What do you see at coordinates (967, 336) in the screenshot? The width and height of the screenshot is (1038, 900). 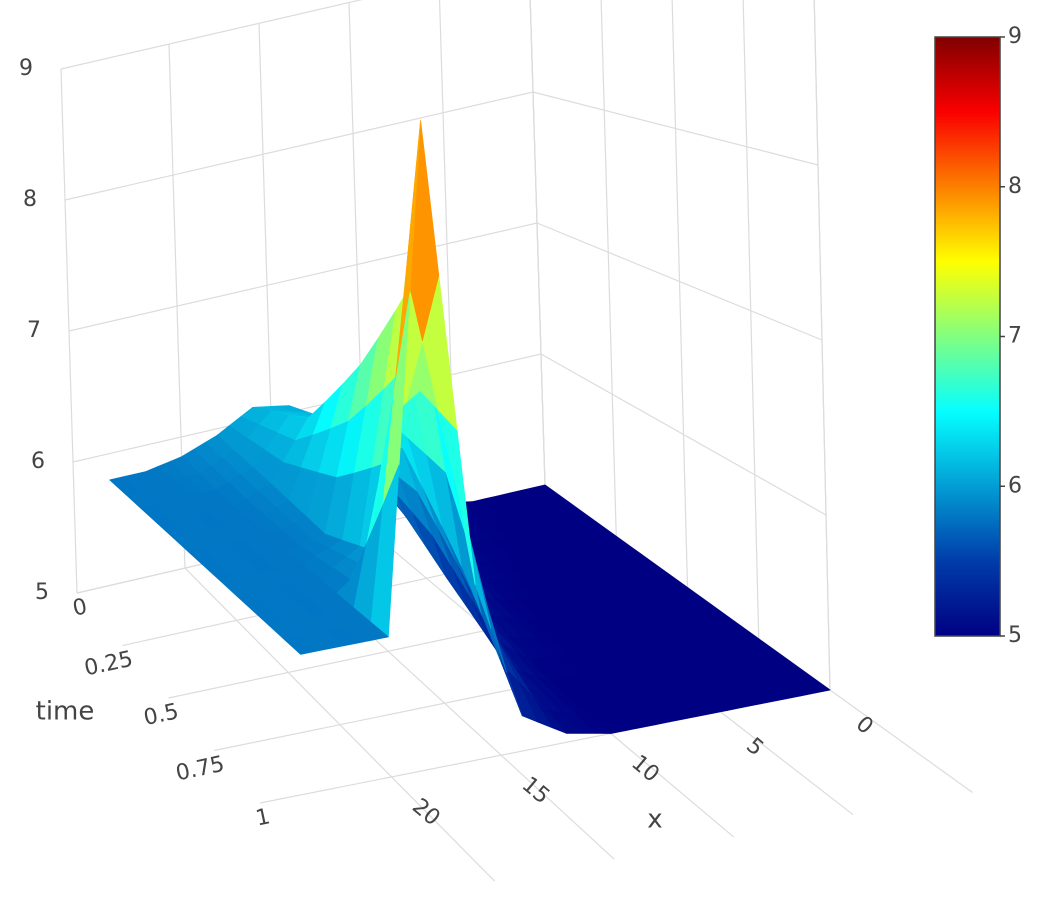 I see `colorbar-gradient` at bounding box center [967, 336].